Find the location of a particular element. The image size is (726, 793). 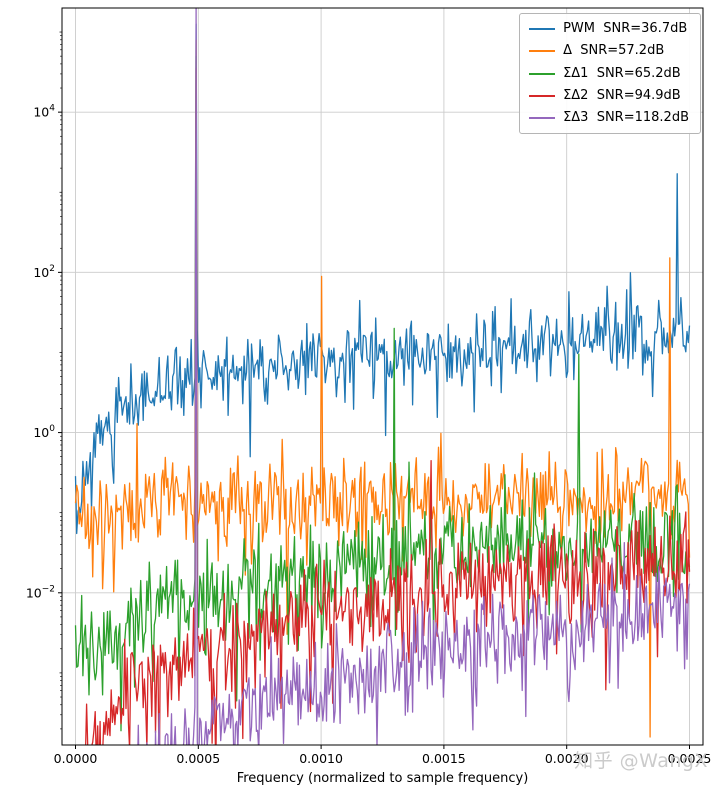

legend-label: ΣΔ1 SNR=65.2dB is located at coordinates (622, 73).